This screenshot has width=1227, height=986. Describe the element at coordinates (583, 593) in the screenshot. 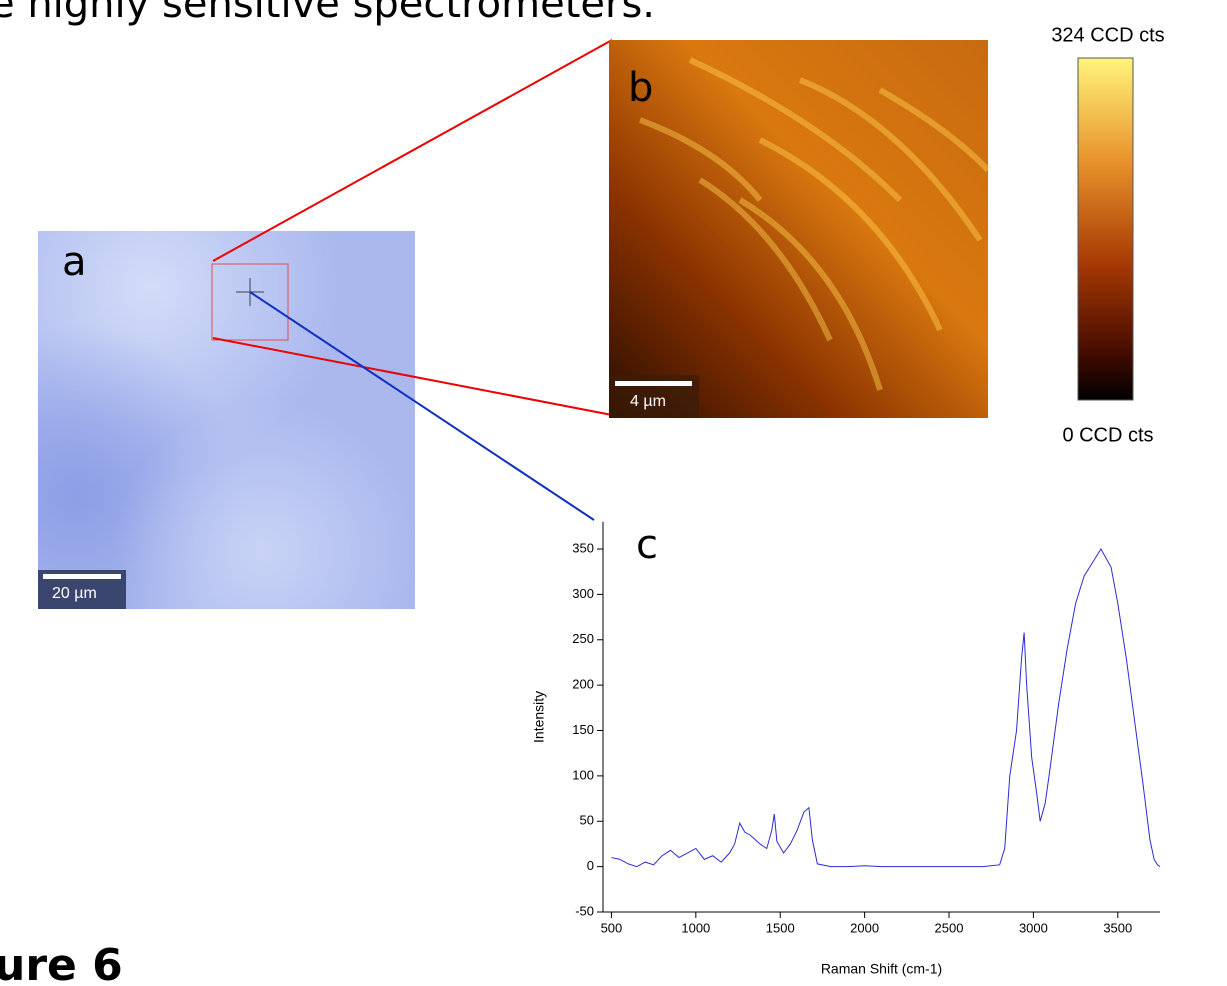

I see `y-tick-label: 300` at that location.